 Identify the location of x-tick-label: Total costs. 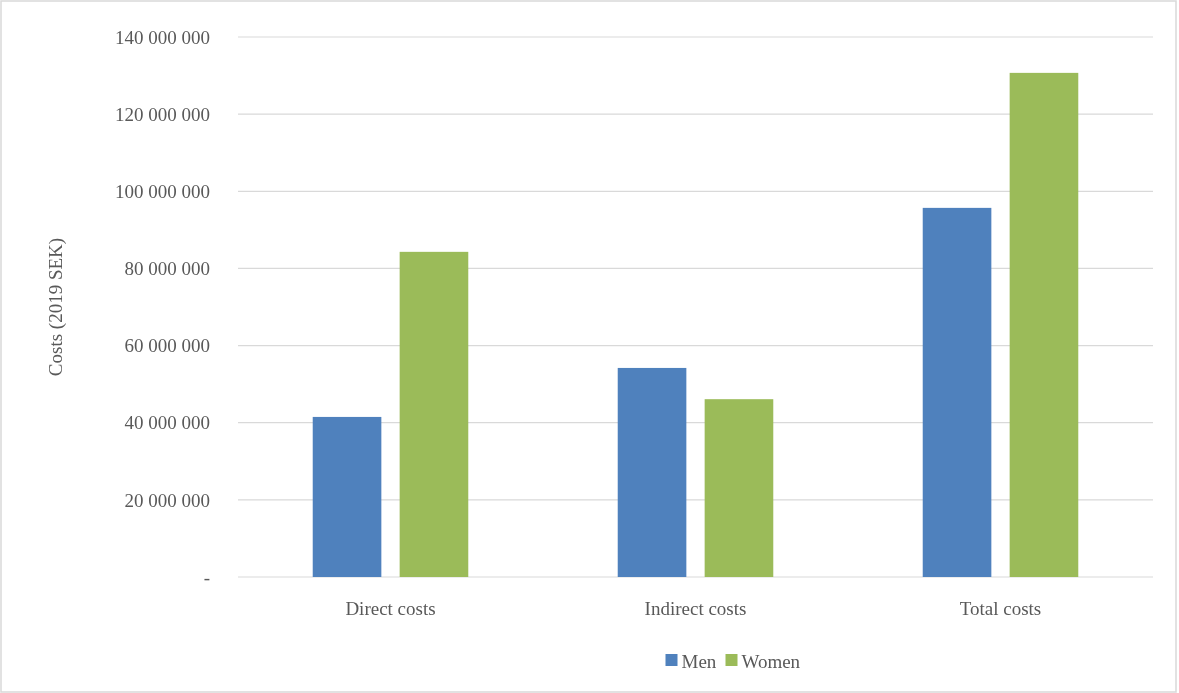
(1000, 608).